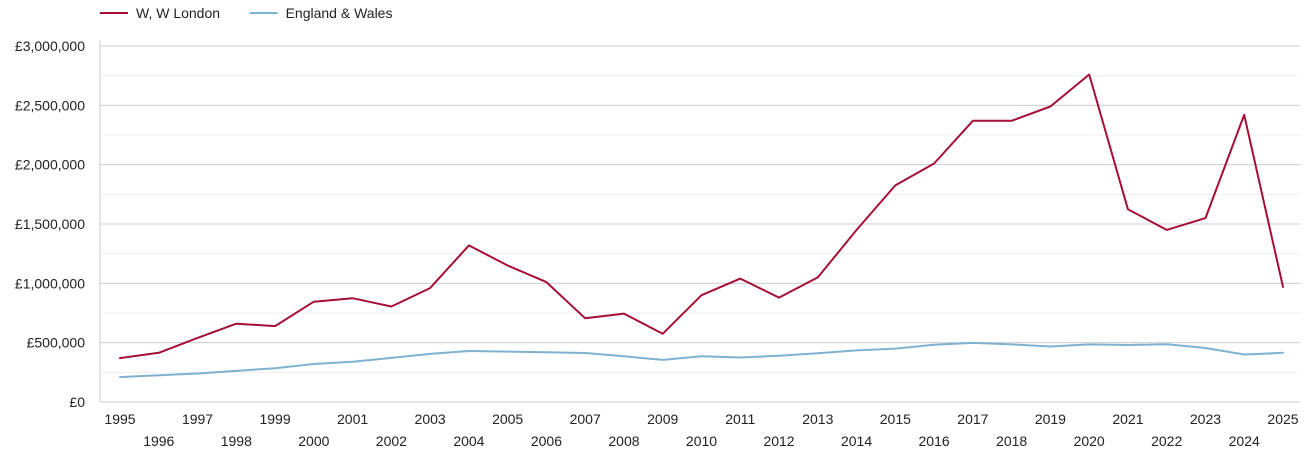  What do you see at coordinates (778, 441) in the screenshot?
I see `x-tick-label: 2012` at bounding box center [778, 441].